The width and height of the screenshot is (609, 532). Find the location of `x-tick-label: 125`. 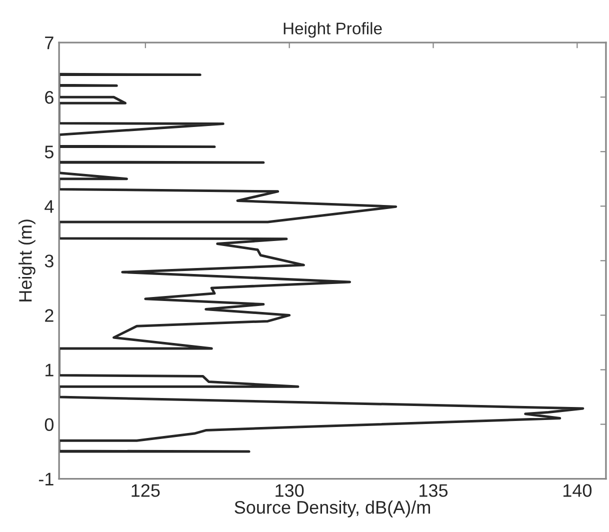

x-tick-label: 125 is located at coordinates (146, 490).